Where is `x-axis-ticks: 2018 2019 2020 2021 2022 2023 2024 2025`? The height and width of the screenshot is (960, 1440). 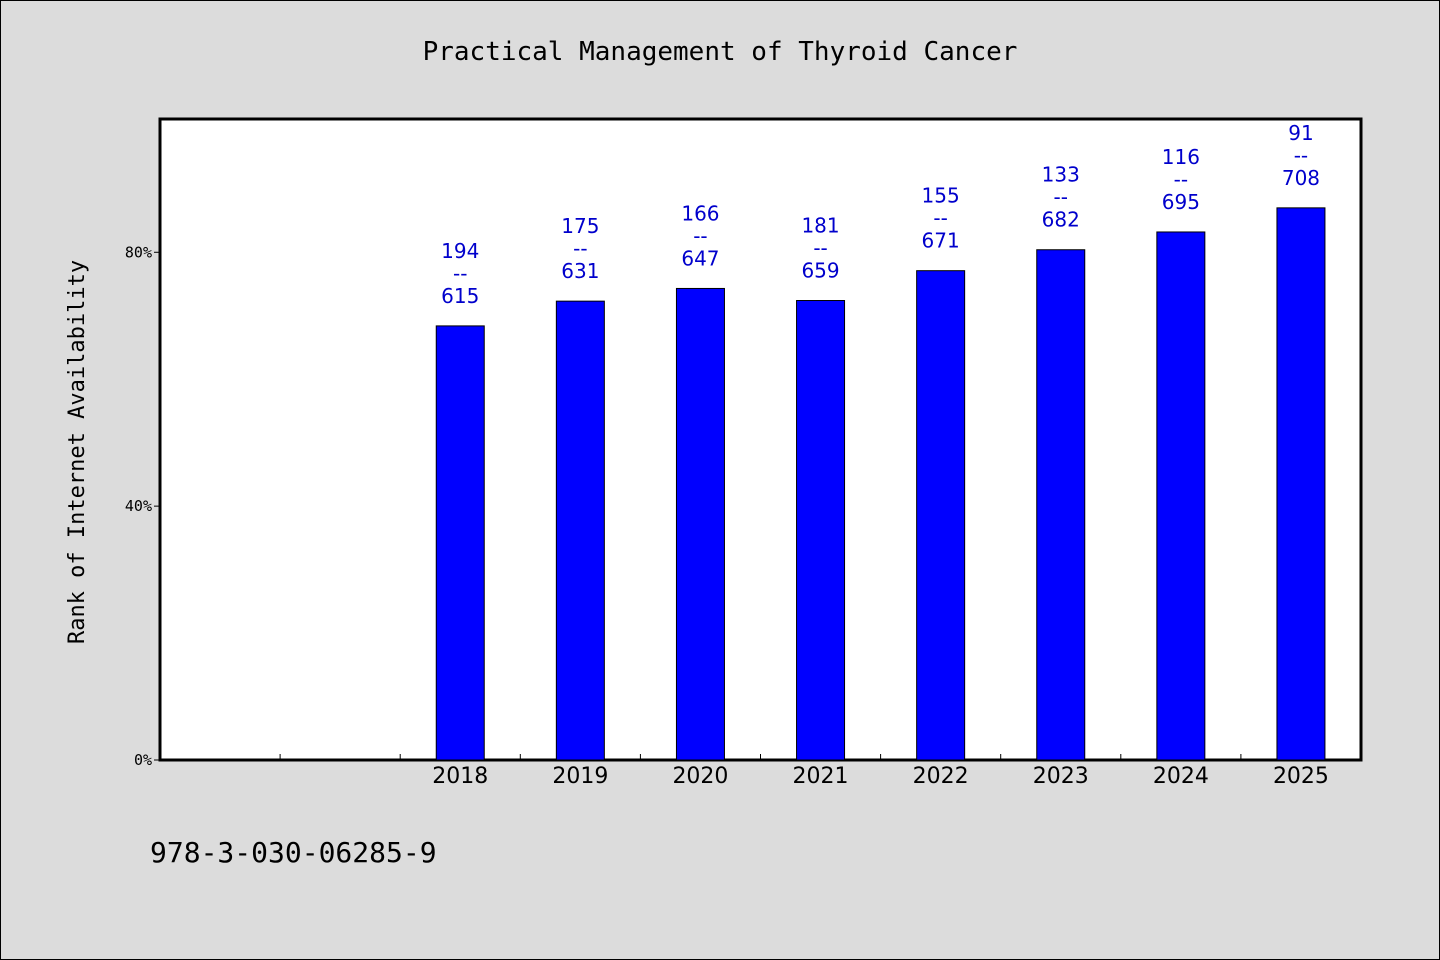
x-axis-ticks: 2018 2019 2020 2021 2022 2023 2024 2025 is located at coordinates (804, 771).